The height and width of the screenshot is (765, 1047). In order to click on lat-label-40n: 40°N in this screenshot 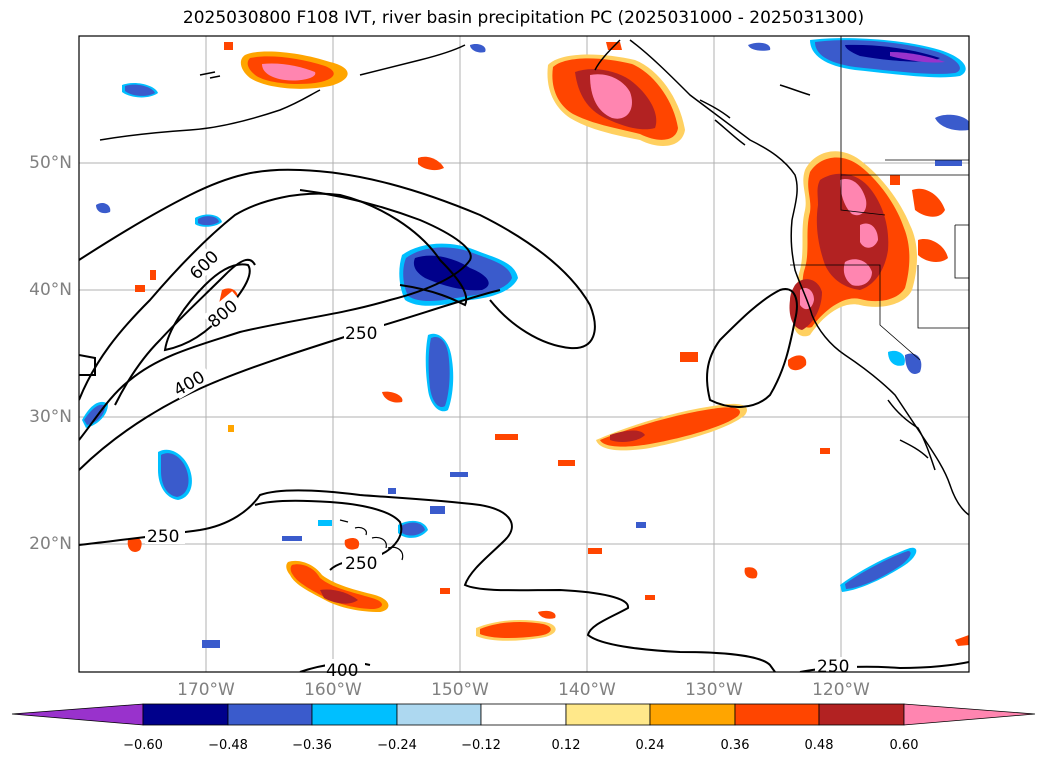, I will do `click(50, 290)`.